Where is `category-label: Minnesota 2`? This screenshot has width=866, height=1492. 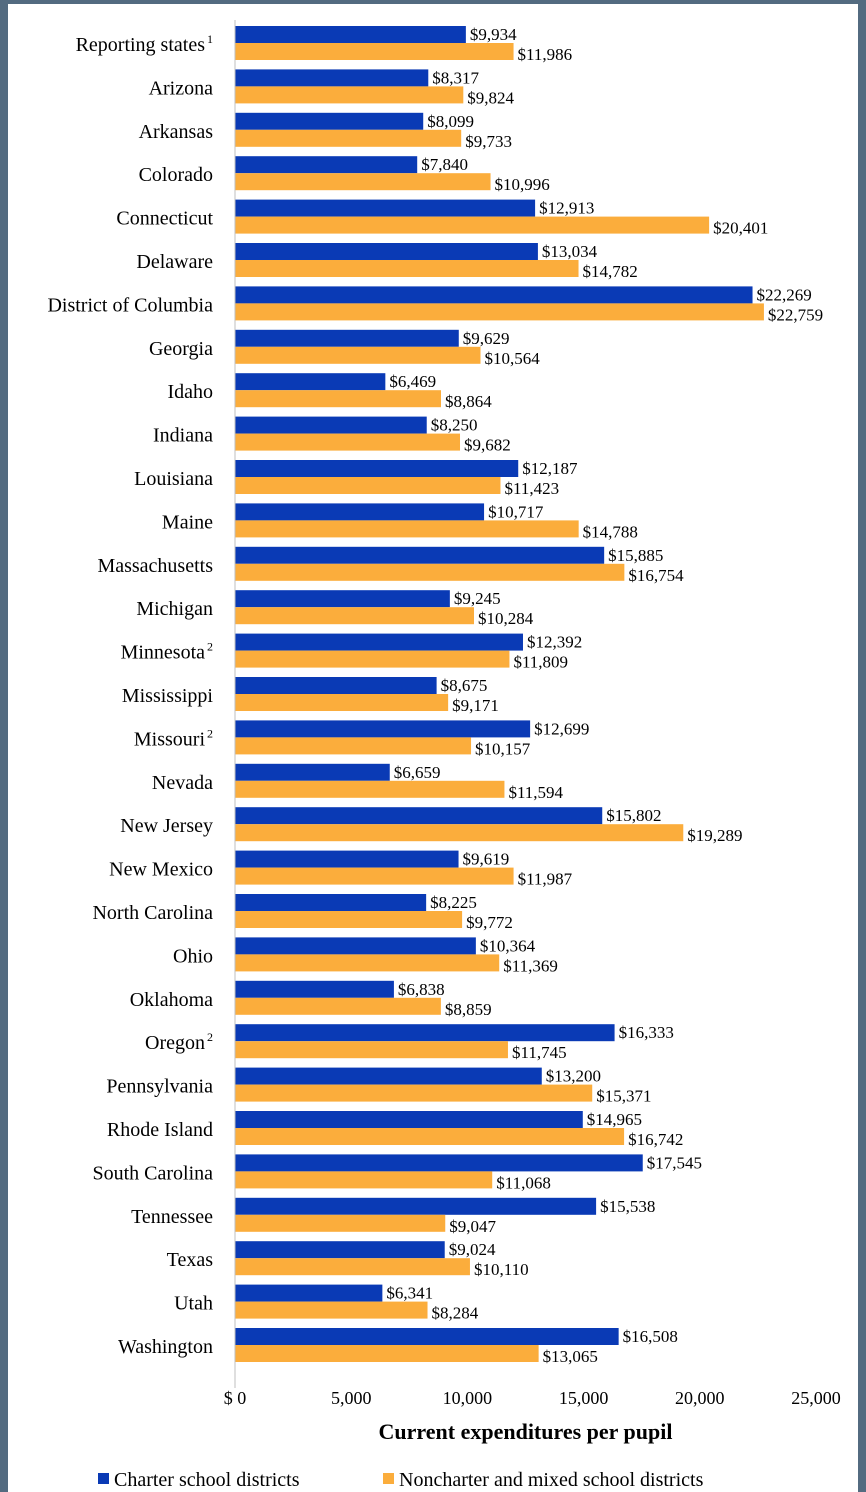 category-label: Minnesota 2 is located at coordinates (167, 652).